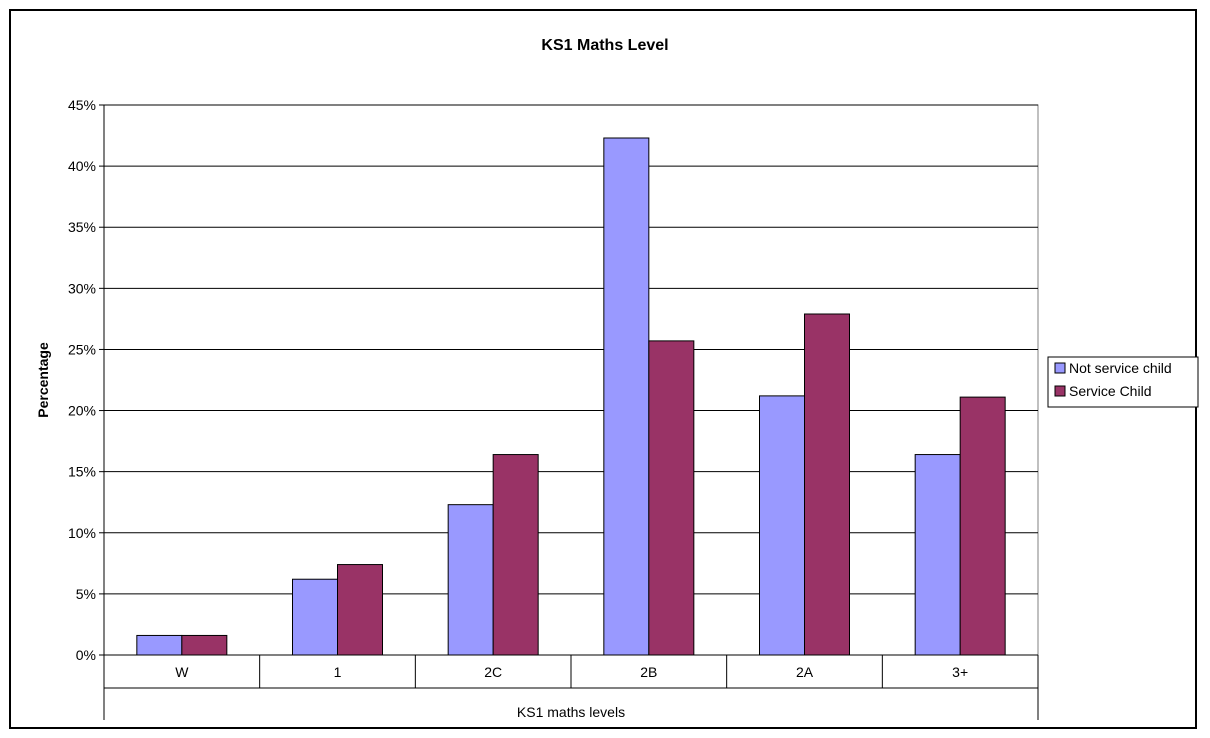 This screenshot has height=738, width=1210. What do you see at coordinates (182, 672) in the screenshot?
I see `x-tick-label: W` at bounding box center [182, 672].